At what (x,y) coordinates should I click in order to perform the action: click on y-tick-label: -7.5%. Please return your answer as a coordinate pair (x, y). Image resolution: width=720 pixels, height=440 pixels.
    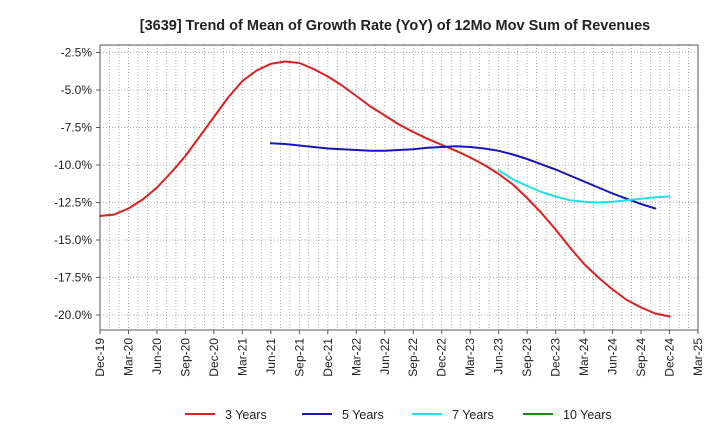
    Looking at the image, I should click on (77, 128).